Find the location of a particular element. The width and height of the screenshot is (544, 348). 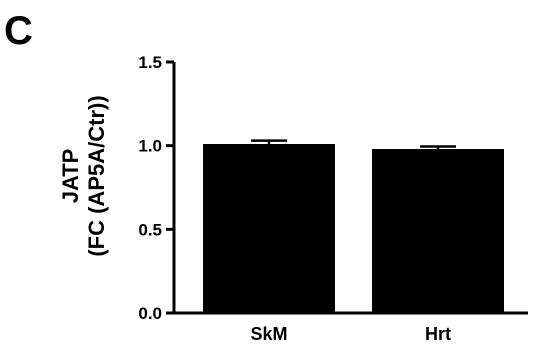

y-tick-label-3: 1.5 is located at coordinates (150, 62).